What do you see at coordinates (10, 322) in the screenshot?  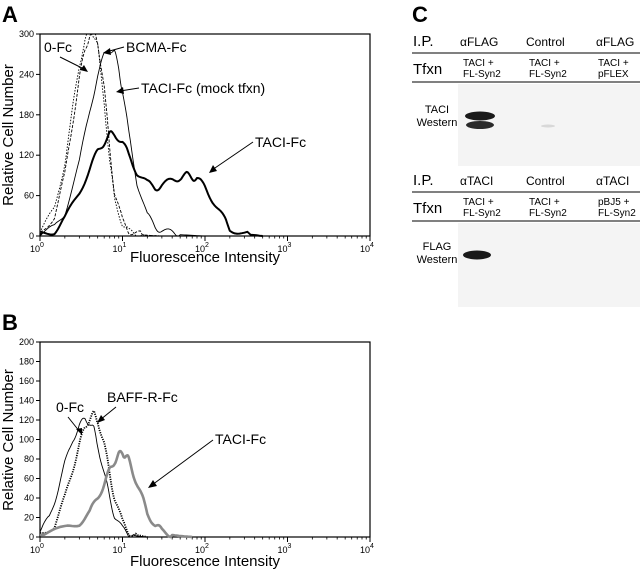 I see `panel-b-label: B` at bounding box center [10, 322].